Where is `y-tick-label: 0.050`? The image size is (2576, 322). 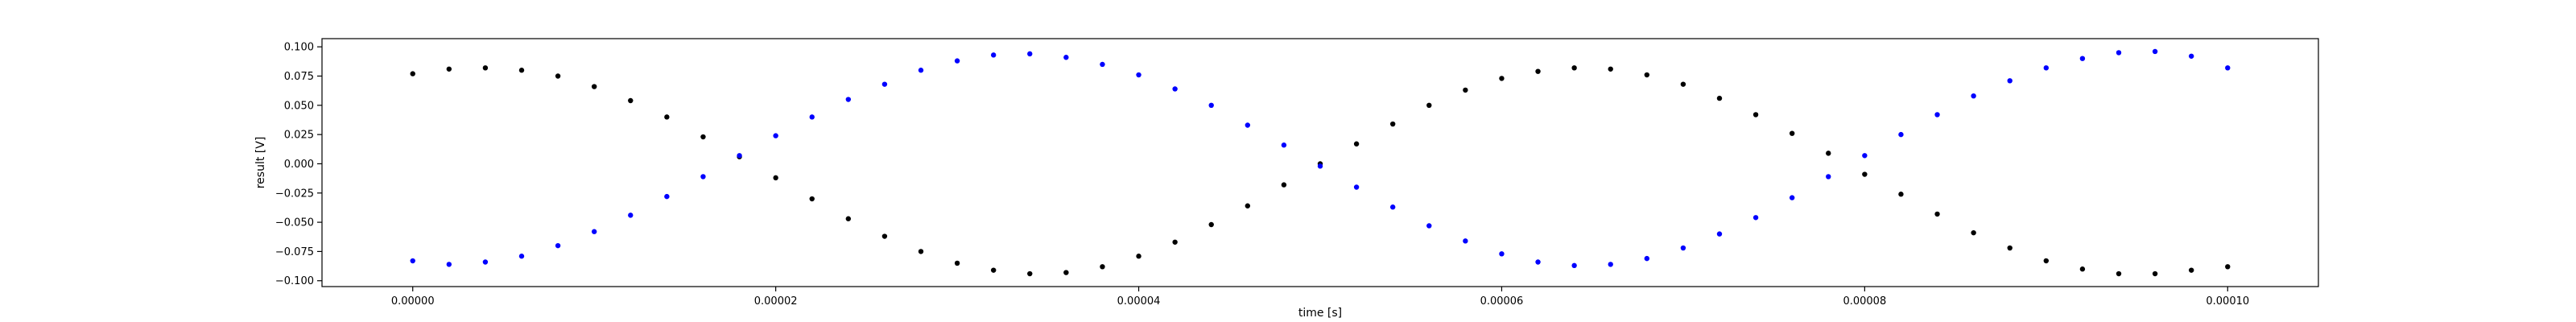
y-tick-label: 0.050 is located at coordinates (299, 106).